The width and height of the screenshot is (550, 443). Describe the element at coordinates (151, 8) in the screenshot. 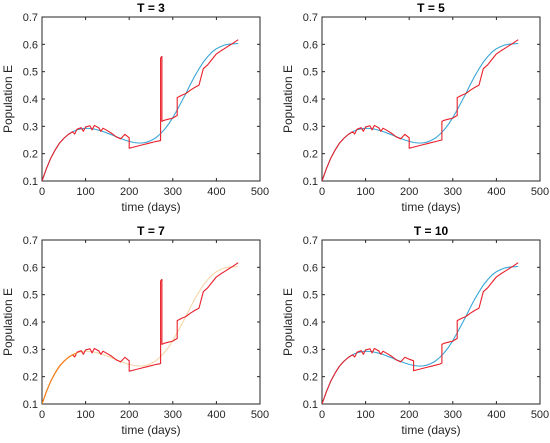

I see `chart-title: T = 3` at that location.